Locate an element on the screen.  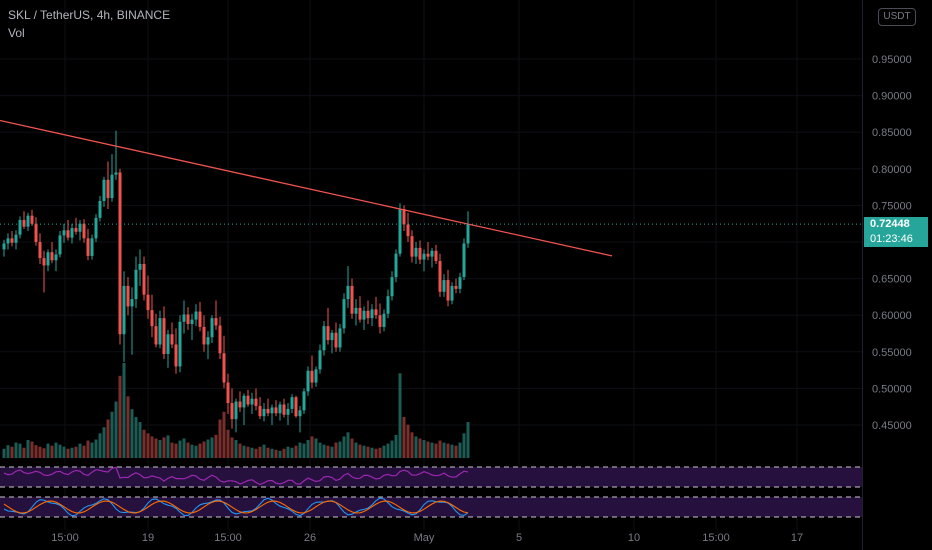
time-tick-label: 10 is located at coordinates (634, 538).